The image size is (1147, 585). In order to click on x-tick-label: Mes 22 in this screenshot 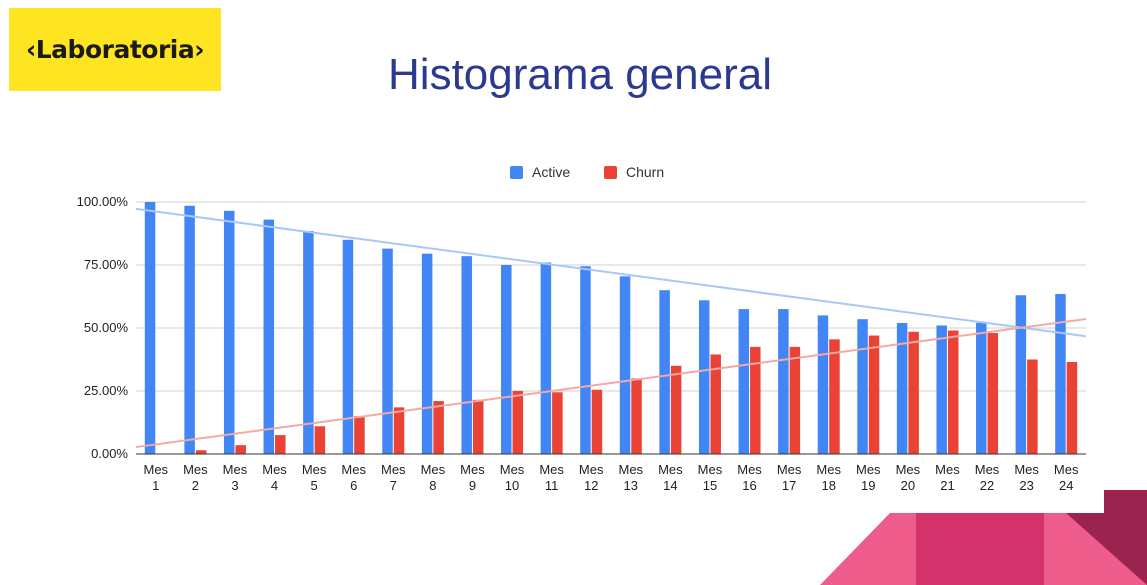, I will do `click(987, 477)`.